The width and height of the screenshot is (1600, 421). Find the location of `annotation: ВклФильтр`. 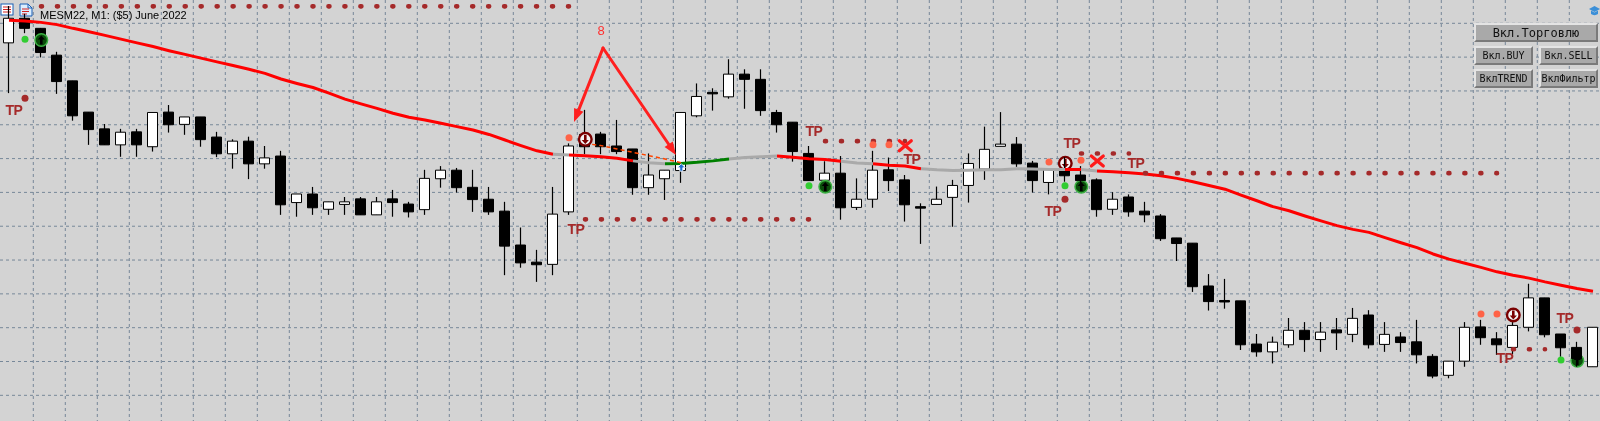

annotation: ВклФильтр is located at coordinates (1568, 78).